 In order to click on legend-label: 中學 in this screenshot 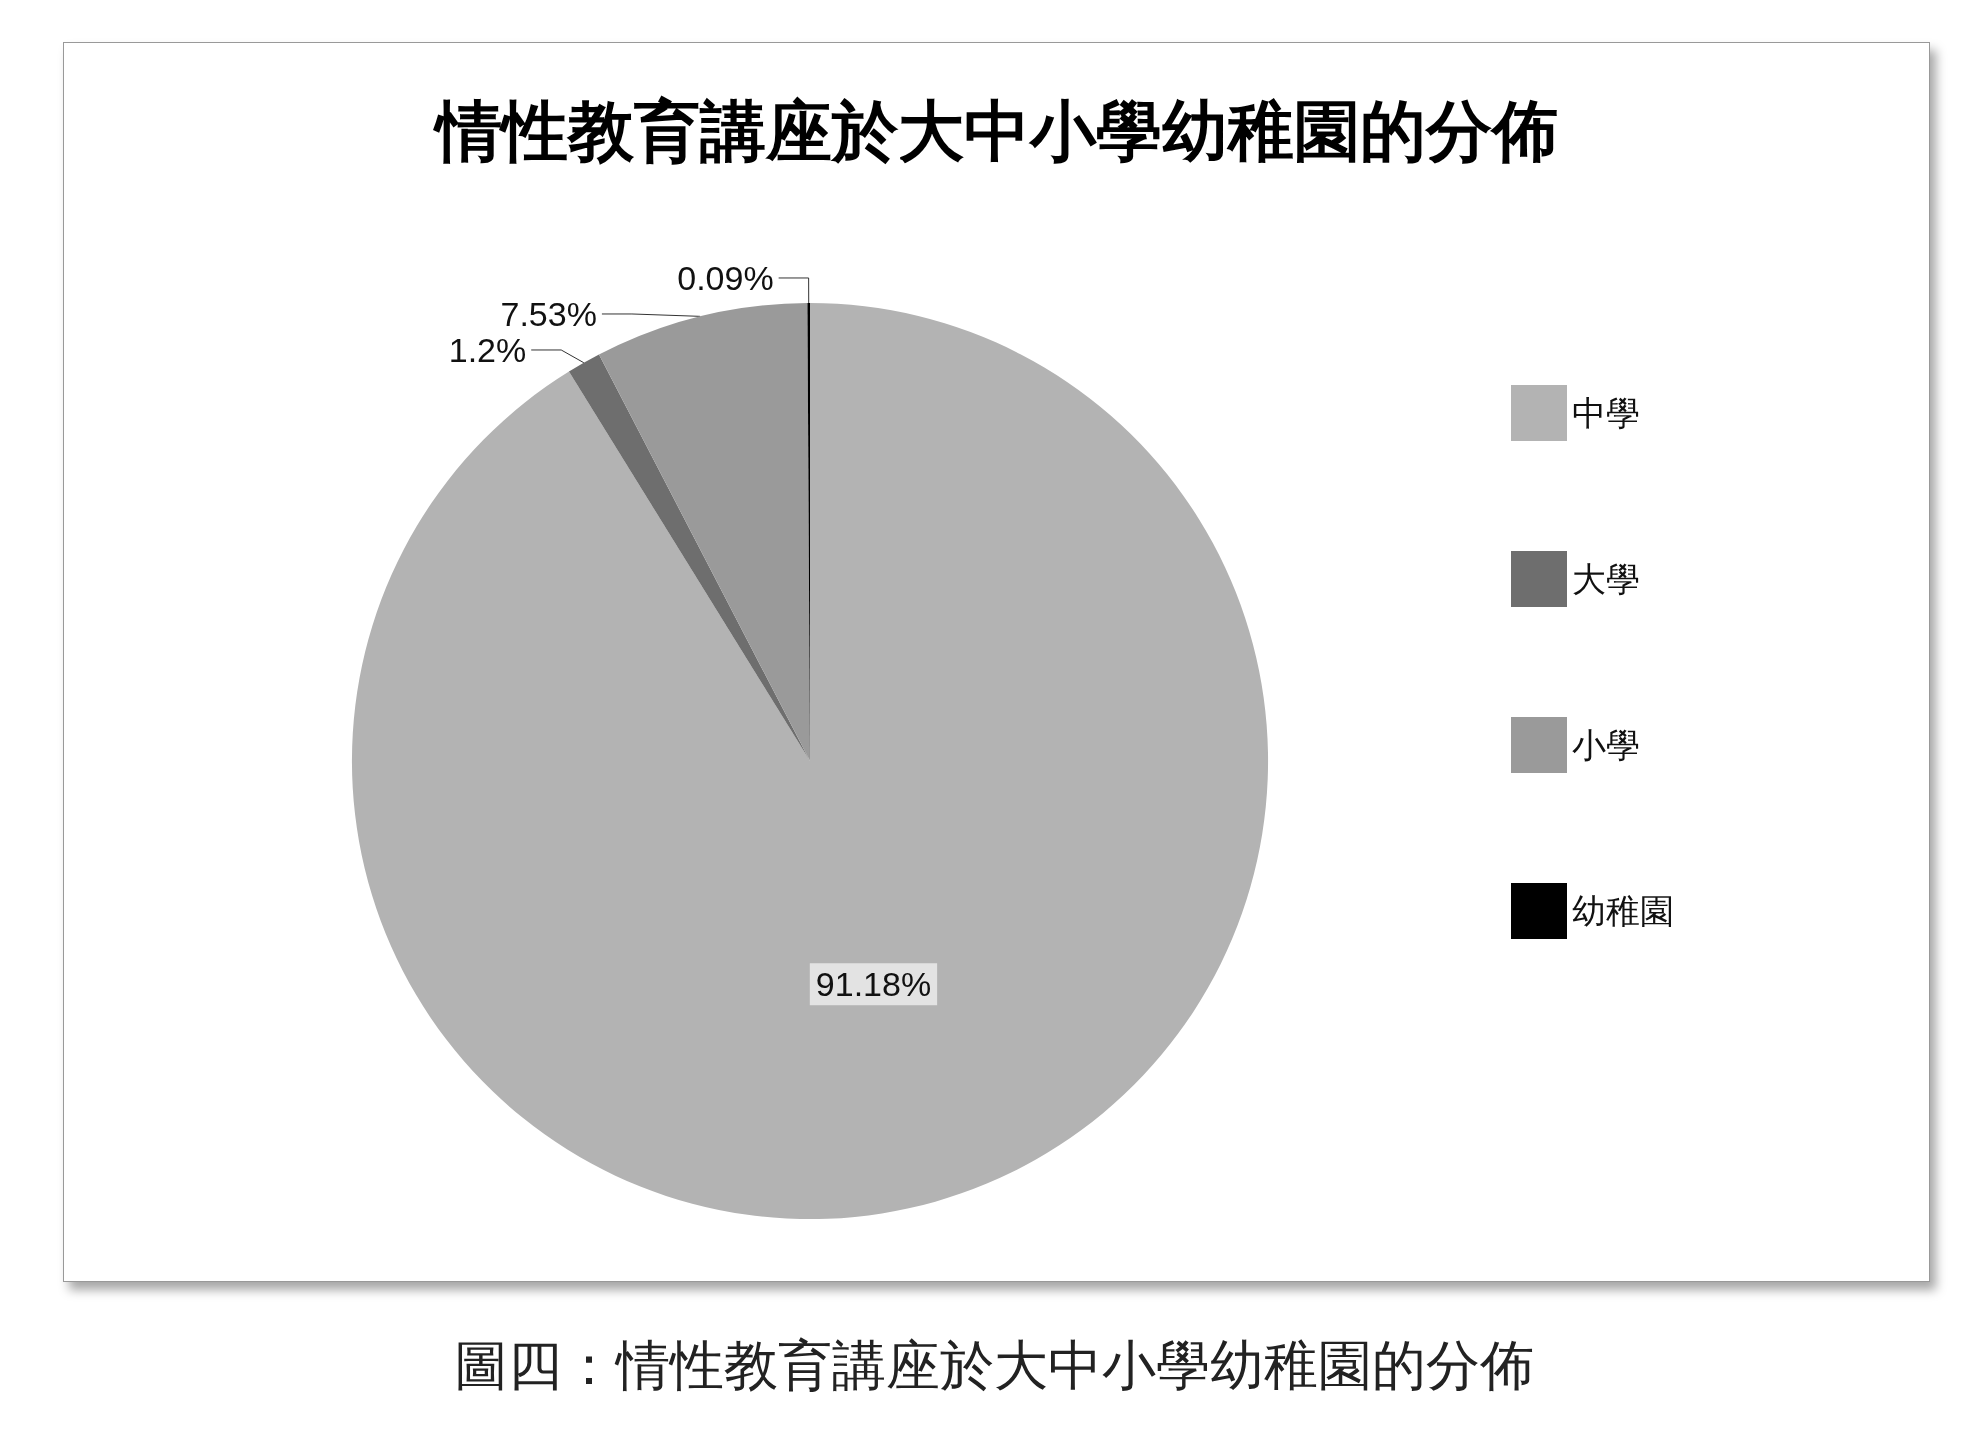, I will do `click(1606, 413)`.